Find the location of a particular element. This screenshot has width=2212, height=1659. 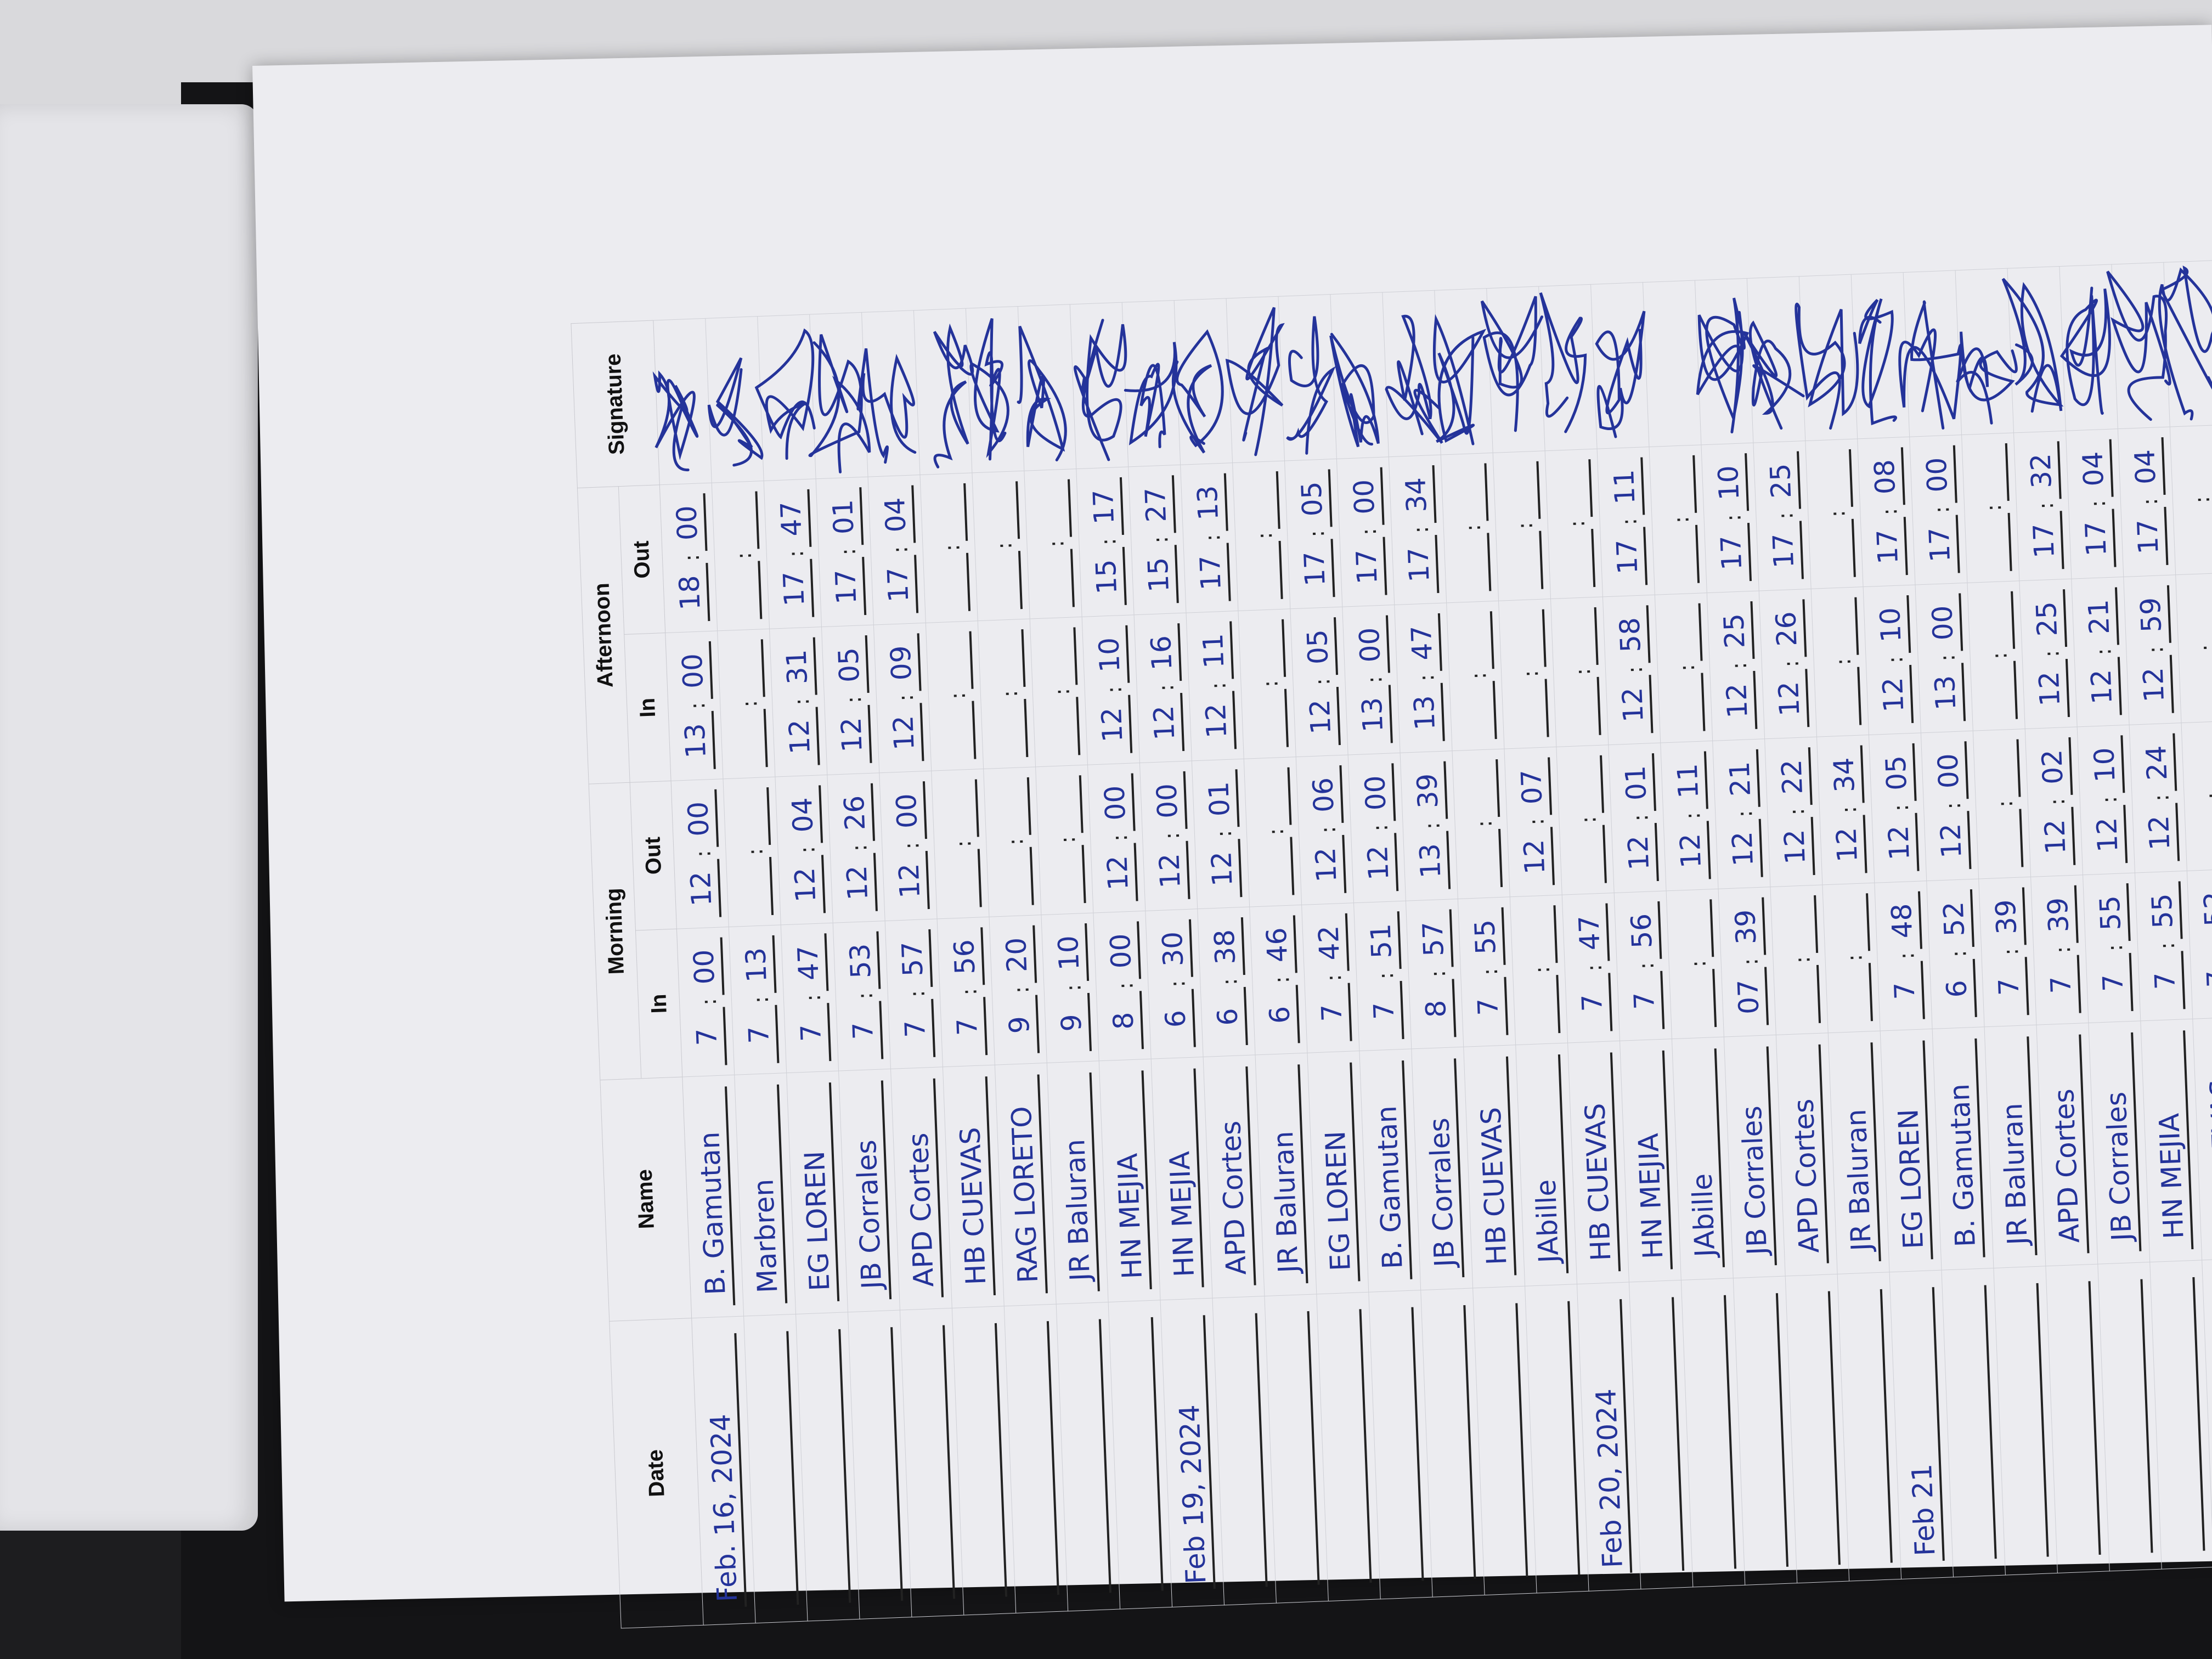

time-cell-a-in: 12 ∶ 11 is located at coordinates (1215, 686).